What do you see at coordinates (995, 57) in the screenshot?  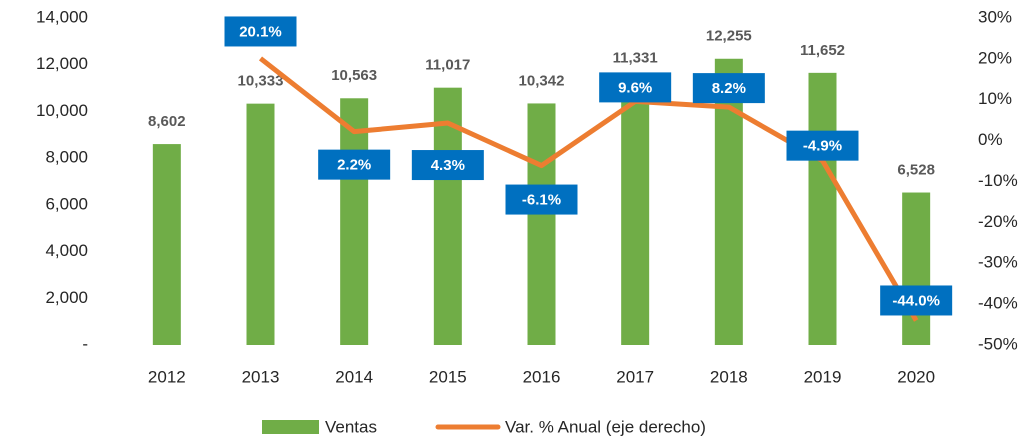 I see `y2-tick-label: 20%` at bounding box center [995, 57].